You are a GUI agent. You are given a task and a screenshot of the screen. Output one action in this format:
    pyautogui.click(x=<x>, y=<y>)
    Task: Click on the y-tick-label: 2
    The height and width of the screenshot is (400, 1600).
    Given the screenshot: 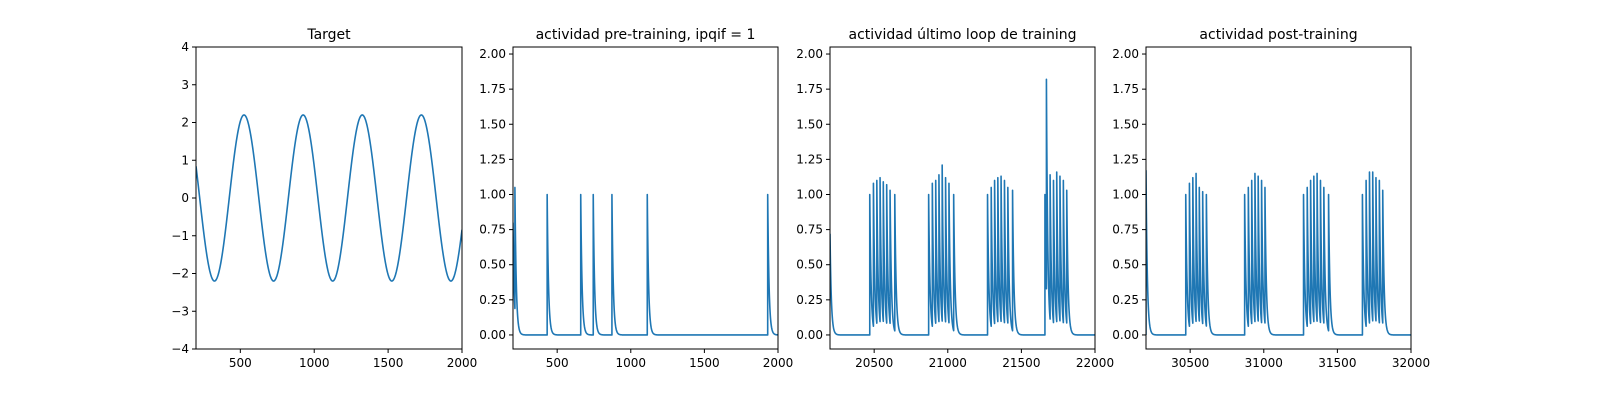 What is the action you would take?
    pyautogui.click(x=185, y=123)
    